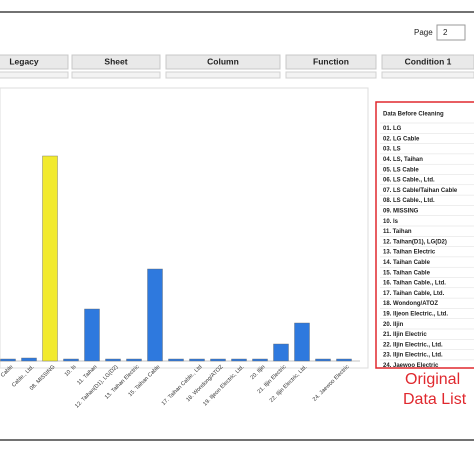 Image resolution: width=474 pixels, height=474 pixels. Describe the element at coordinates (413, 115) in the screenshot. I see `data-list-title: Data Before Cleaning` at that location.